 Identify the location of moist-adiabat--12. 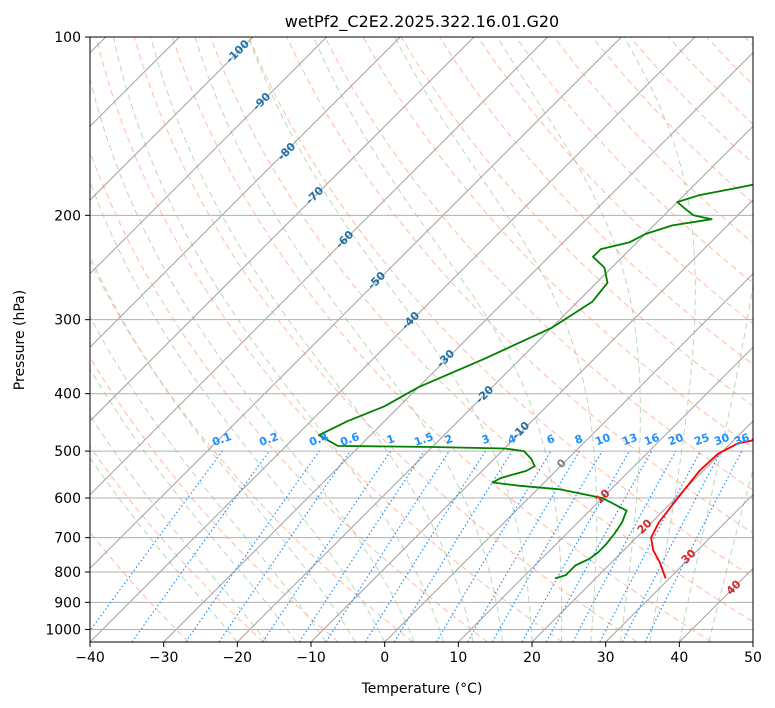
(193, 504).